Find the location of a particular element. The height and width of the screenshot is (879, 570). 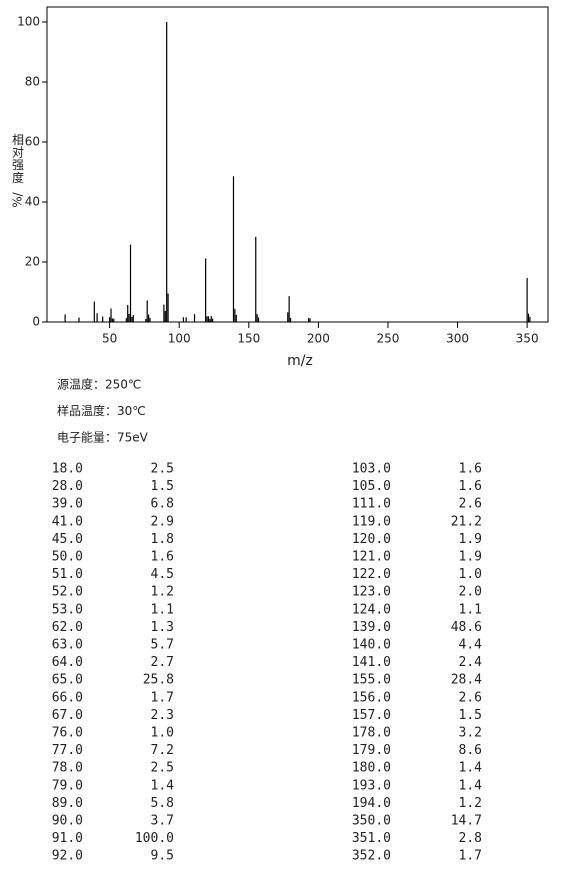

table-mz: 124.0 is located at coordinates (371, 609).